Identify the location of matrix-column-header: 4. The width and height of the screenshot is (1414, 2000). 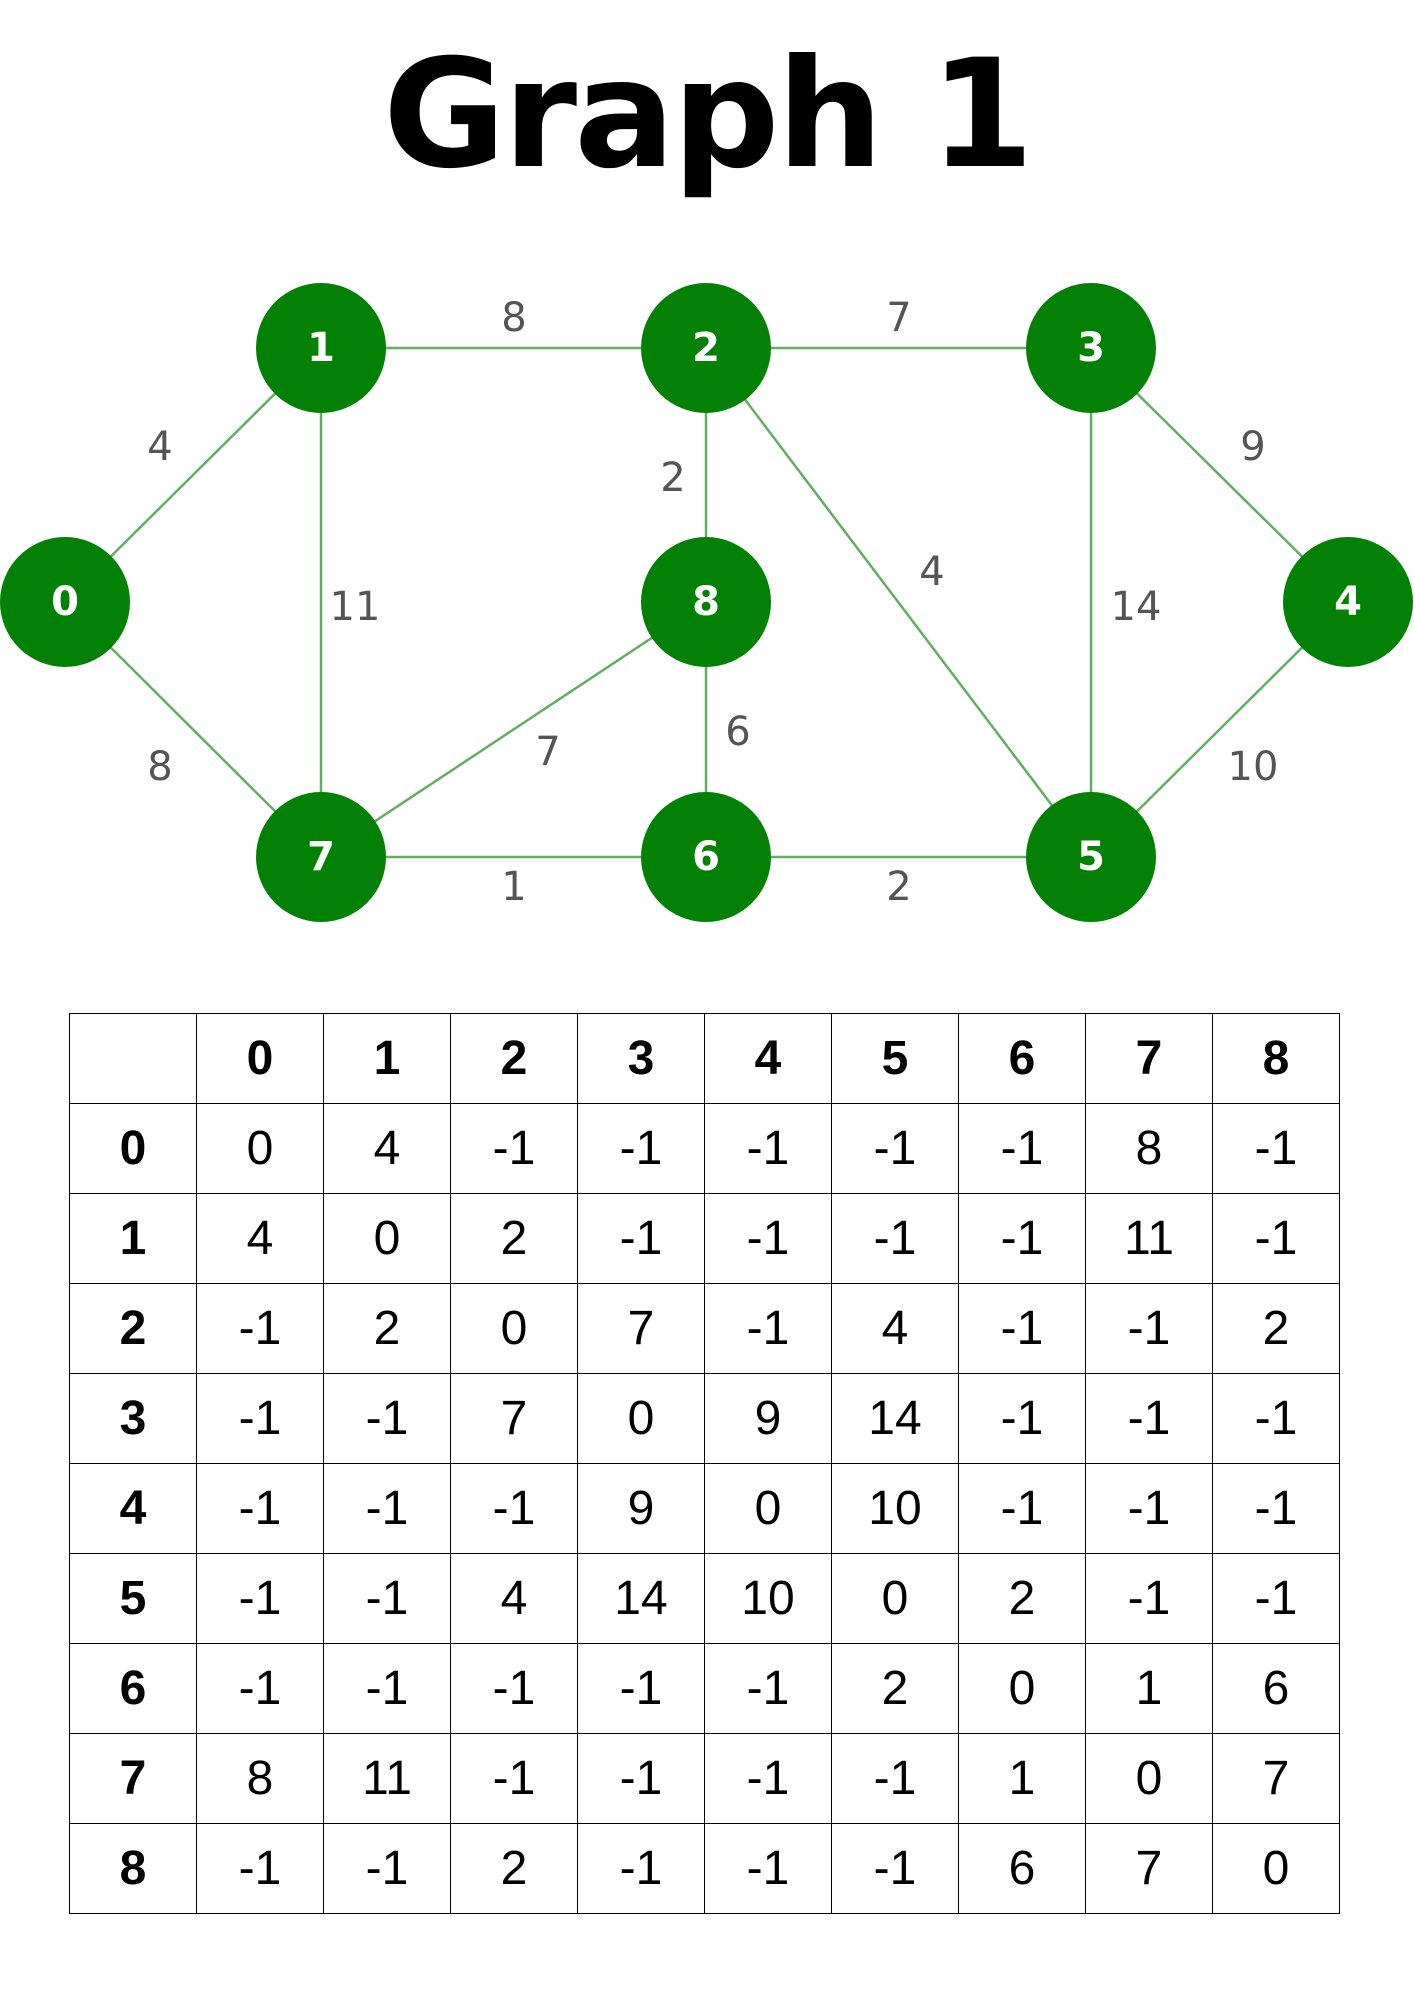
(768, 1058).